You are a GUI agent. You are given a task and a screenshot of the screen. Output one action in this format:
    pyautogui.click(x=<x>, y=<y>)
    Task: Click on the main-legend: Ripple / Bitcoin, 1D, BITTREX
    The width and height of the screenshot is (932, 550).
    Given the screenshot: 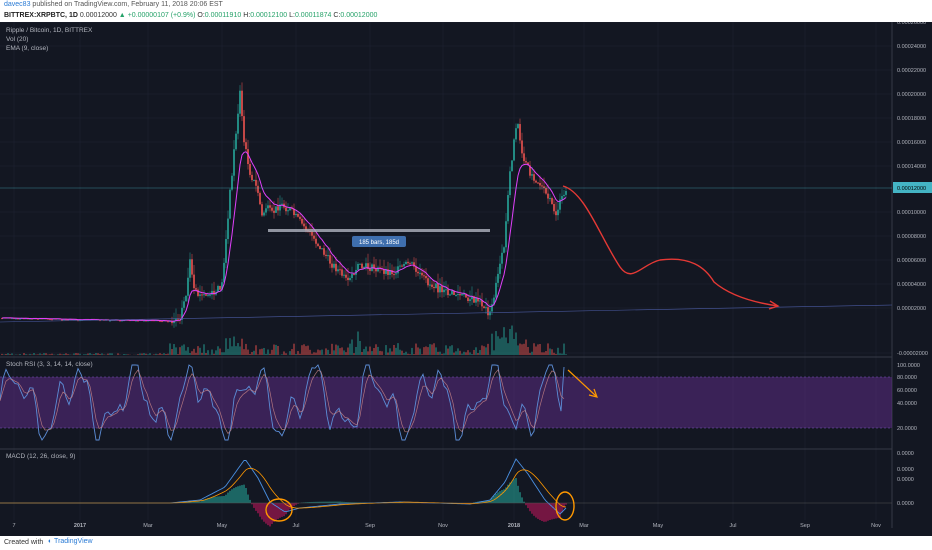 What is the action you would take?
    pyautogui.click(x=49, y=30)
    